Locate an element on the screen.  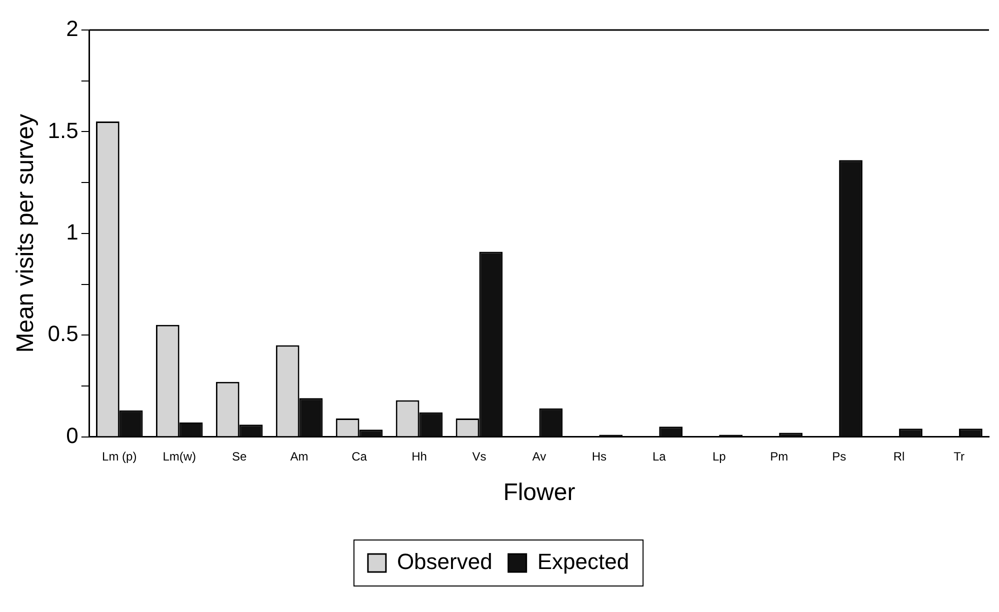
x-tick-label: Hh is located at coordinates (419, 456).